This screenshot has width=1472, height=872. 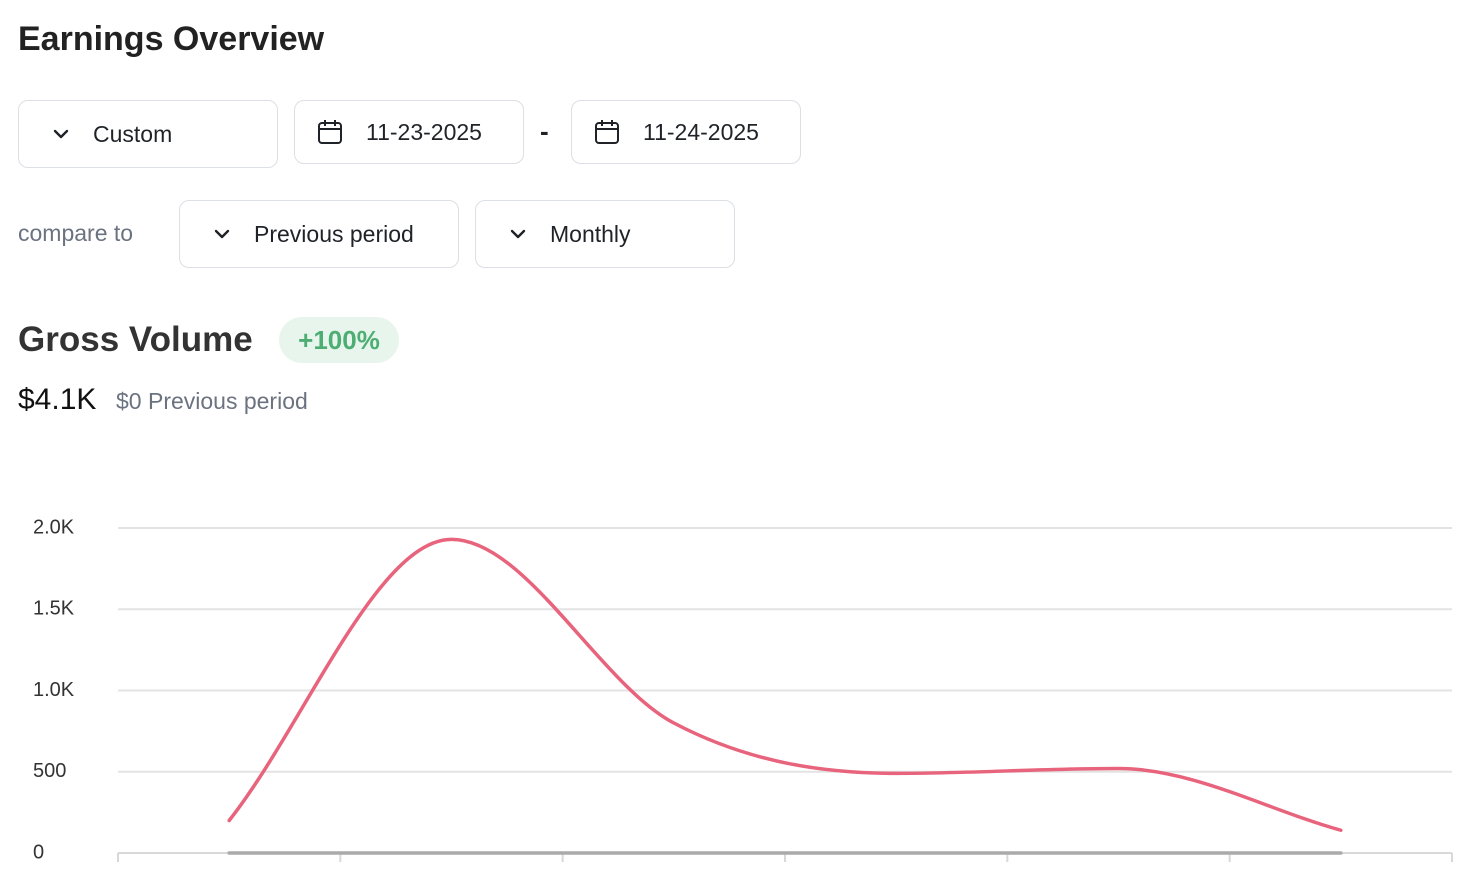 I want to click on metric-title: Gross Volume, so click(x=135, y=339).